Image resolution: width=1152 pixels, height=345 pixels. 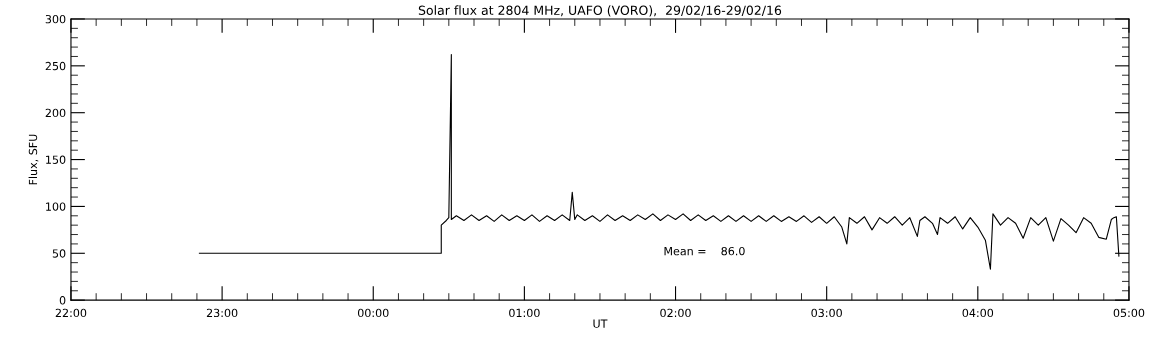 What do you see at coordinates (1129, 313) in the screenshot?
I see `x-tick-label: 05:00` at bounding box center [1129, 313].